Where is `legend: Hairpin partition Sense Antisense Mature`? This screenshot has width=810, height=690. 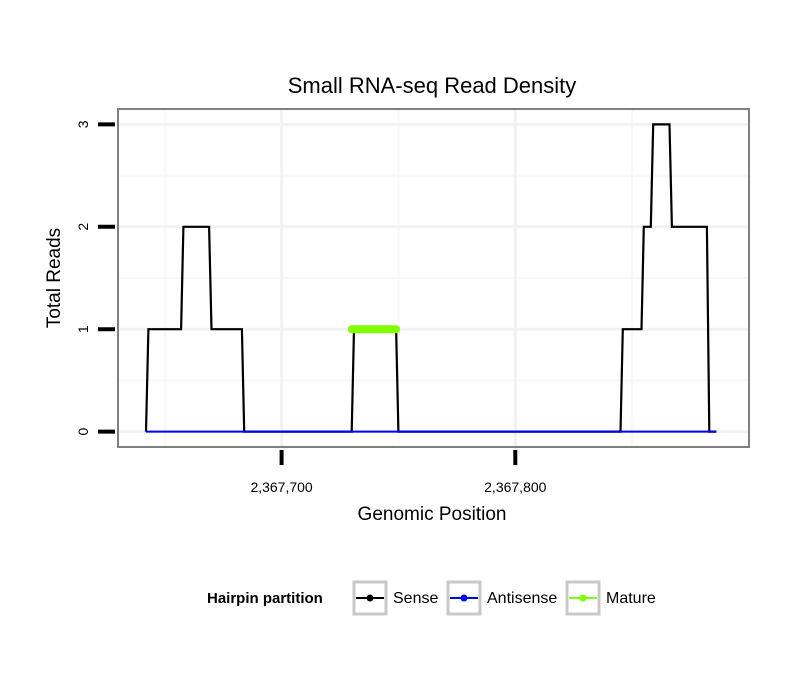
legend: Hairpin partition Sense Antisense Mature is located at coordinates (431, 598).